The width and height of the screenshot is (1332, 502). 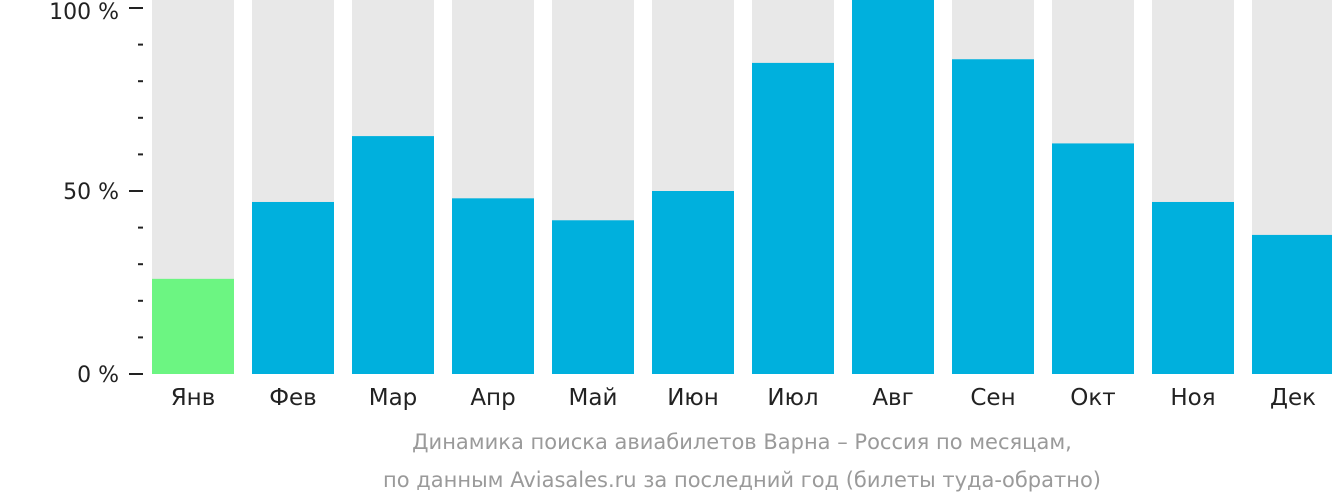 I want to click on x-tick-label: Окт, so click(x=1092, y=398).